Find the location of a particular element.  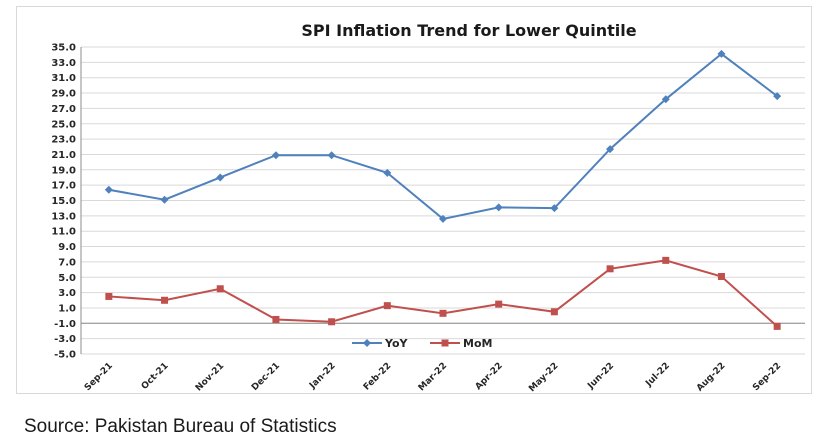

x-tick-label: Jan-22 is located at coordinates (322, 376).